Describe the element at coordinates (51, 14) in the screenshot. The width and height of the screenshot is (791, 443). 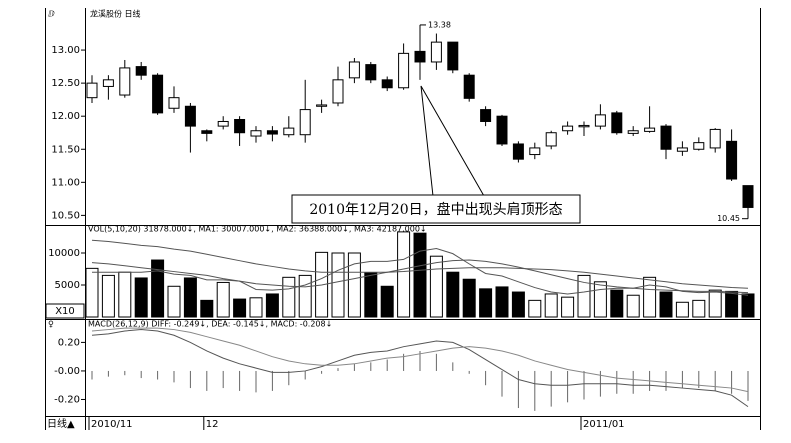
I see `icon: ⅅ` at that location.